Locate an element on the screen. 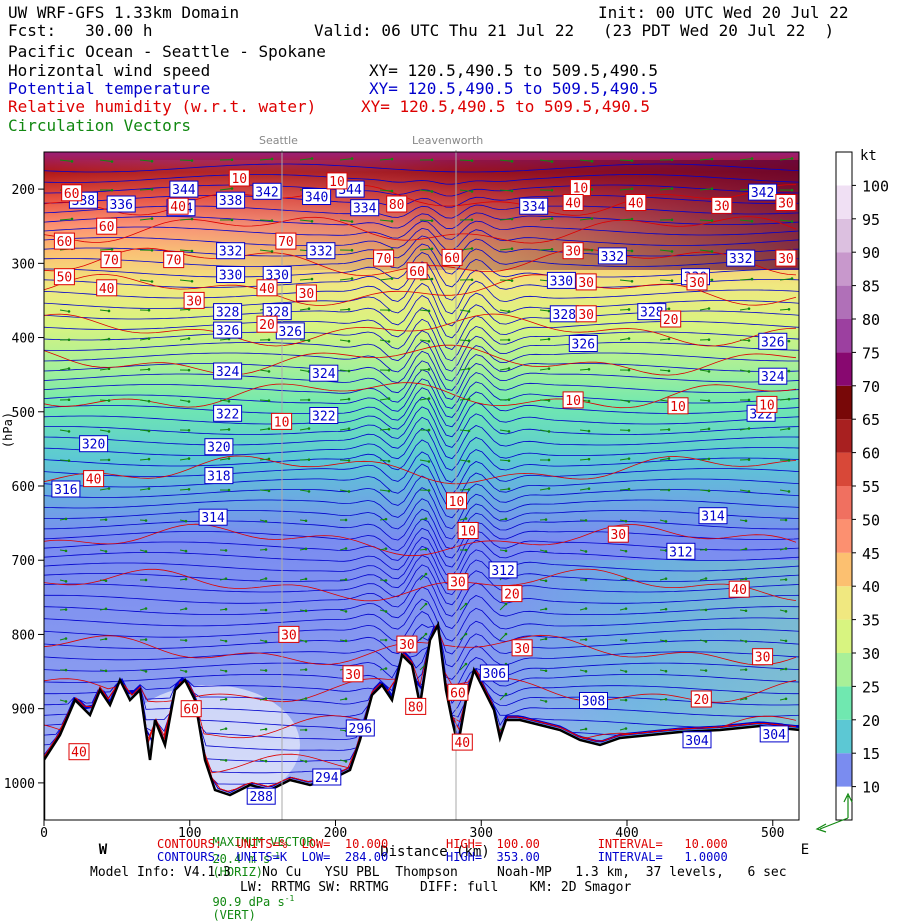 The width and height of the screenshot is (900, 922). rh-label: 30 is located at coordinates (289, 634).